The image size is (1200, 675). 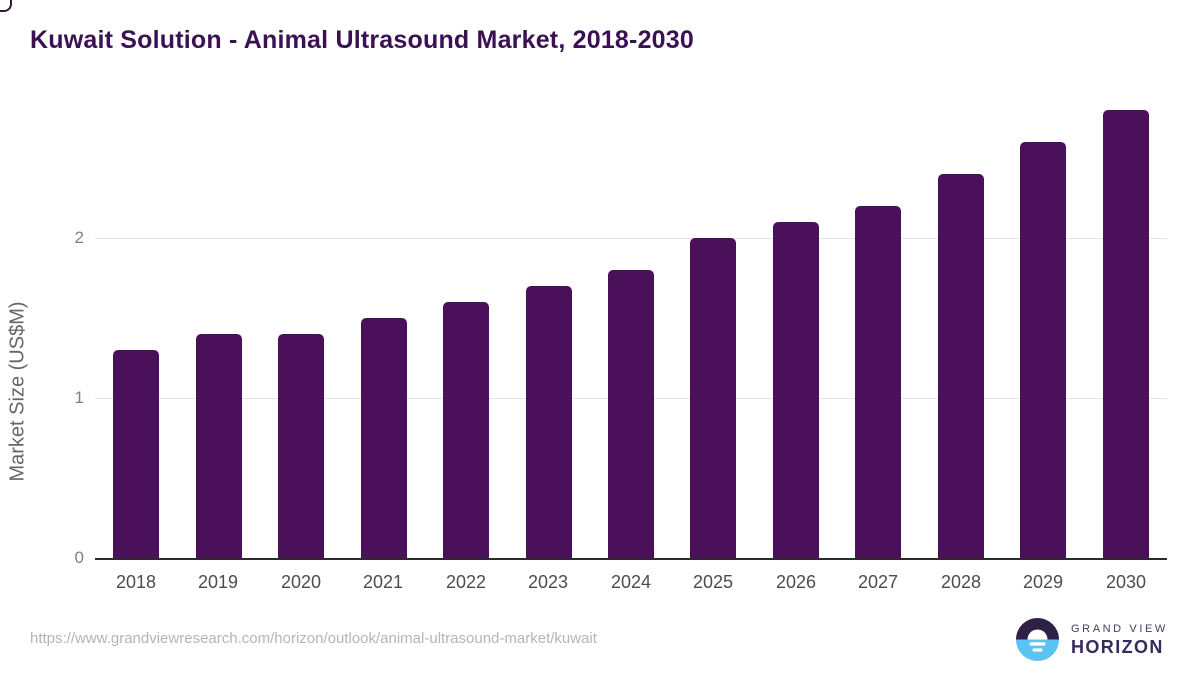 What do you see at coordinates (301, 446) in the screenshot?
I see `bar-2020` at bounding box center [301, 446].